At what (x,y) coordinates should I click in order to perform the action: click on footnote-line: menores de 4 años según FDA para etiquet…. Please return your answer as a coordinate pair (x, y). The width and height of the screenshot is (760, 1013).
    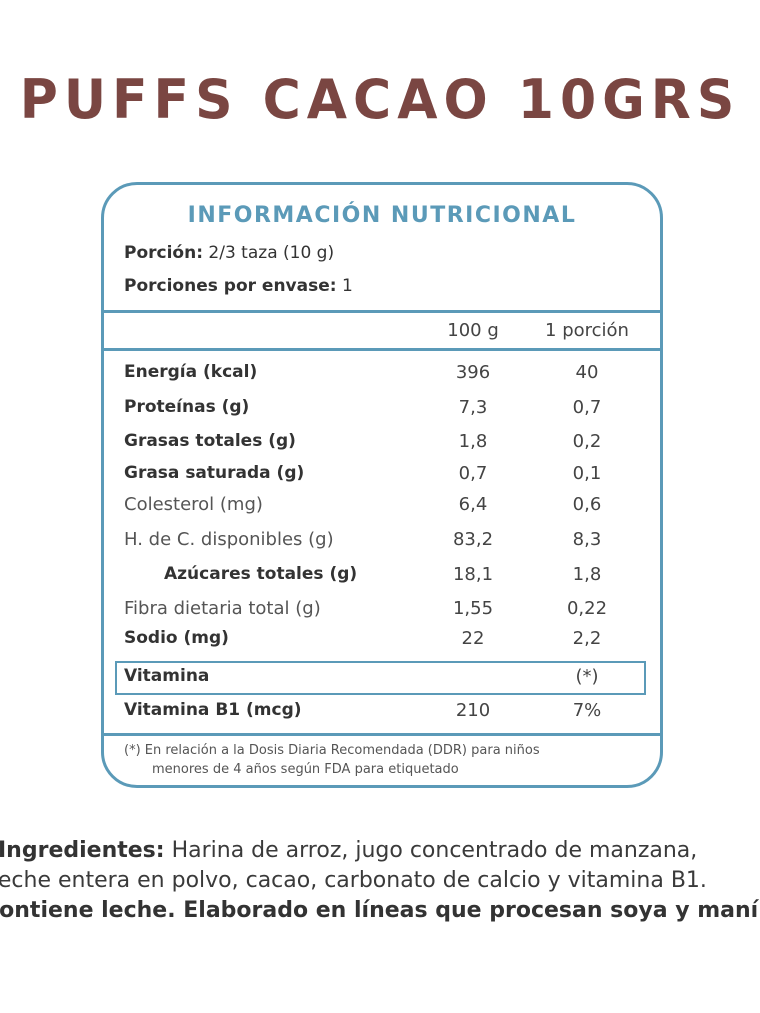
    Looking at the image, I should click on (305, 769).